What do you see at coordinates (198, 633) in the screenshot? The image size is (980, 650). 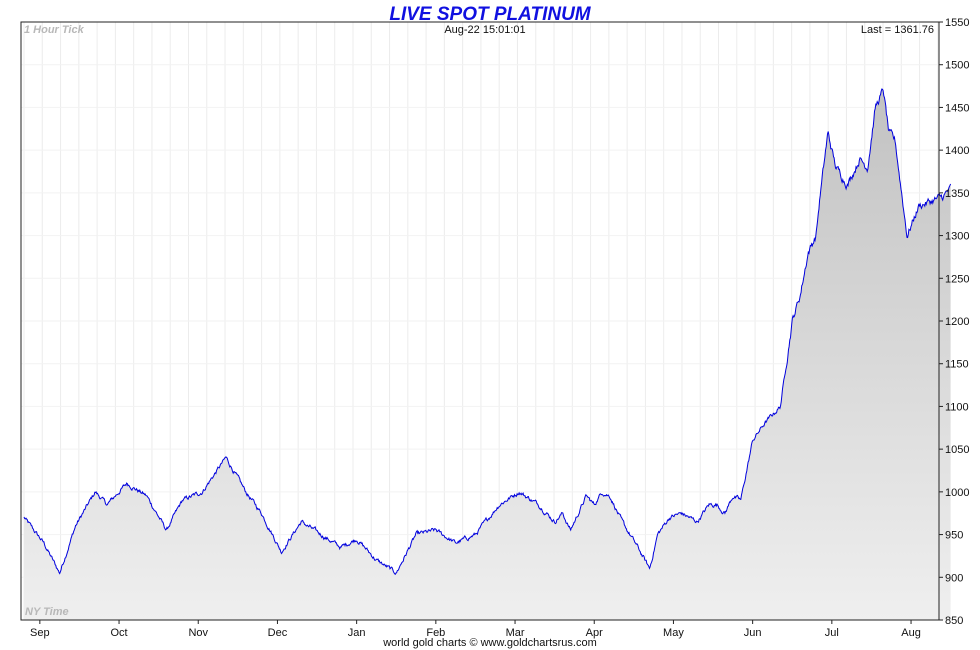 I see `x-tick-label: Nov` at bounding box center [198, 633].